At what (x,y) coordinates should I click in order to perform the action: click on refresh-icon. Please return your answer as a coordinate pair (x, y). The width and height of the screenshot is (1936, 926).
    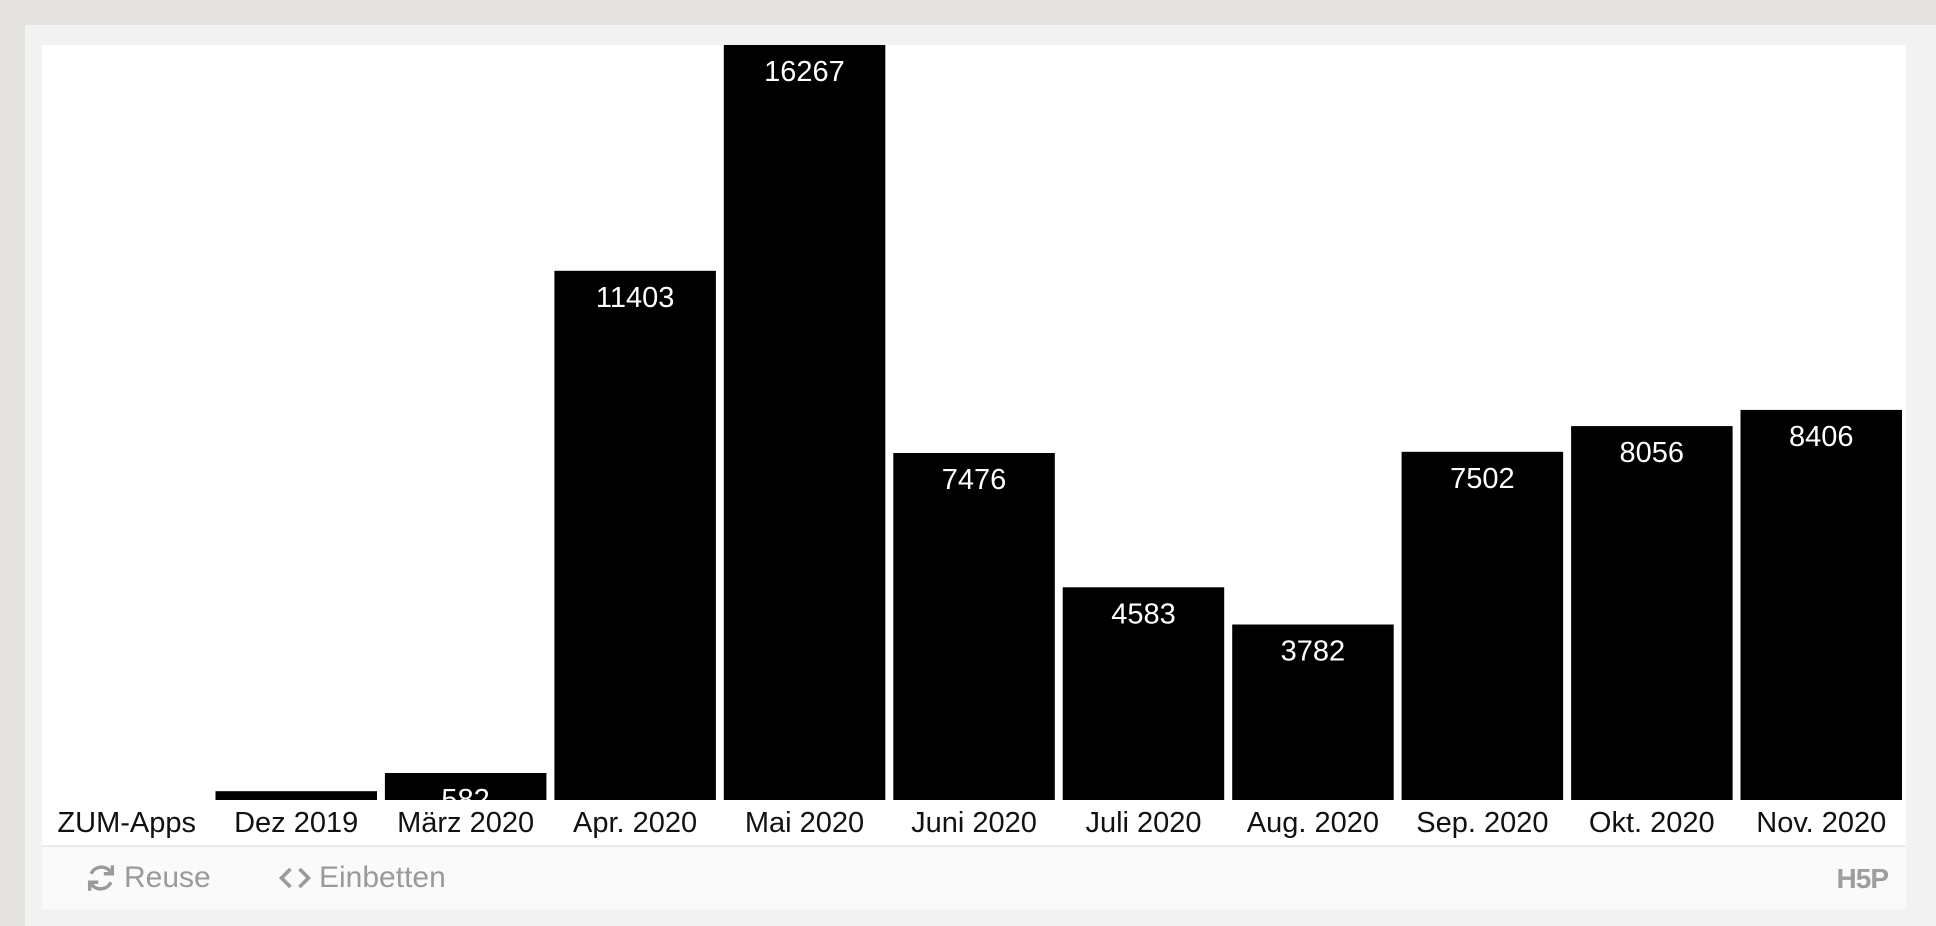
    Looking at the image, I should click on (101, 878).